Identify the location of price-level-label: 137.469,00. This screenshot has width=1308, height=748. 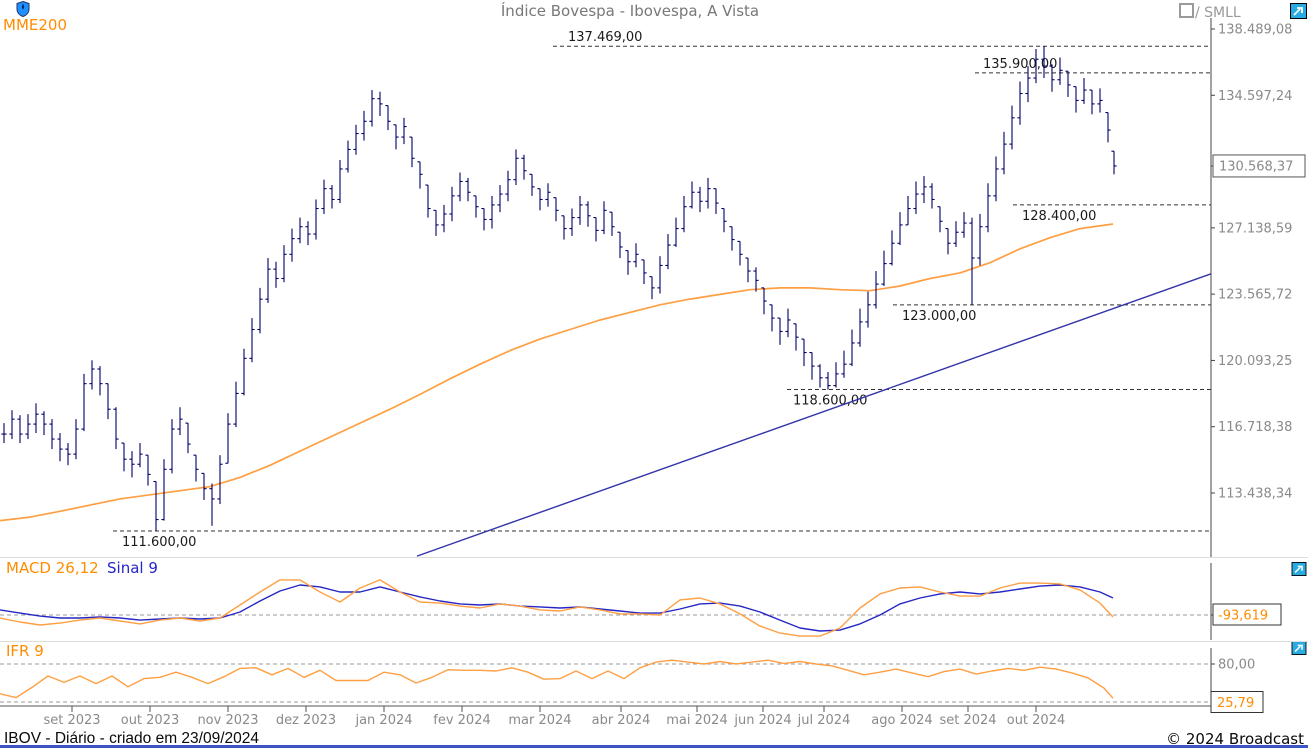
(605, 37).